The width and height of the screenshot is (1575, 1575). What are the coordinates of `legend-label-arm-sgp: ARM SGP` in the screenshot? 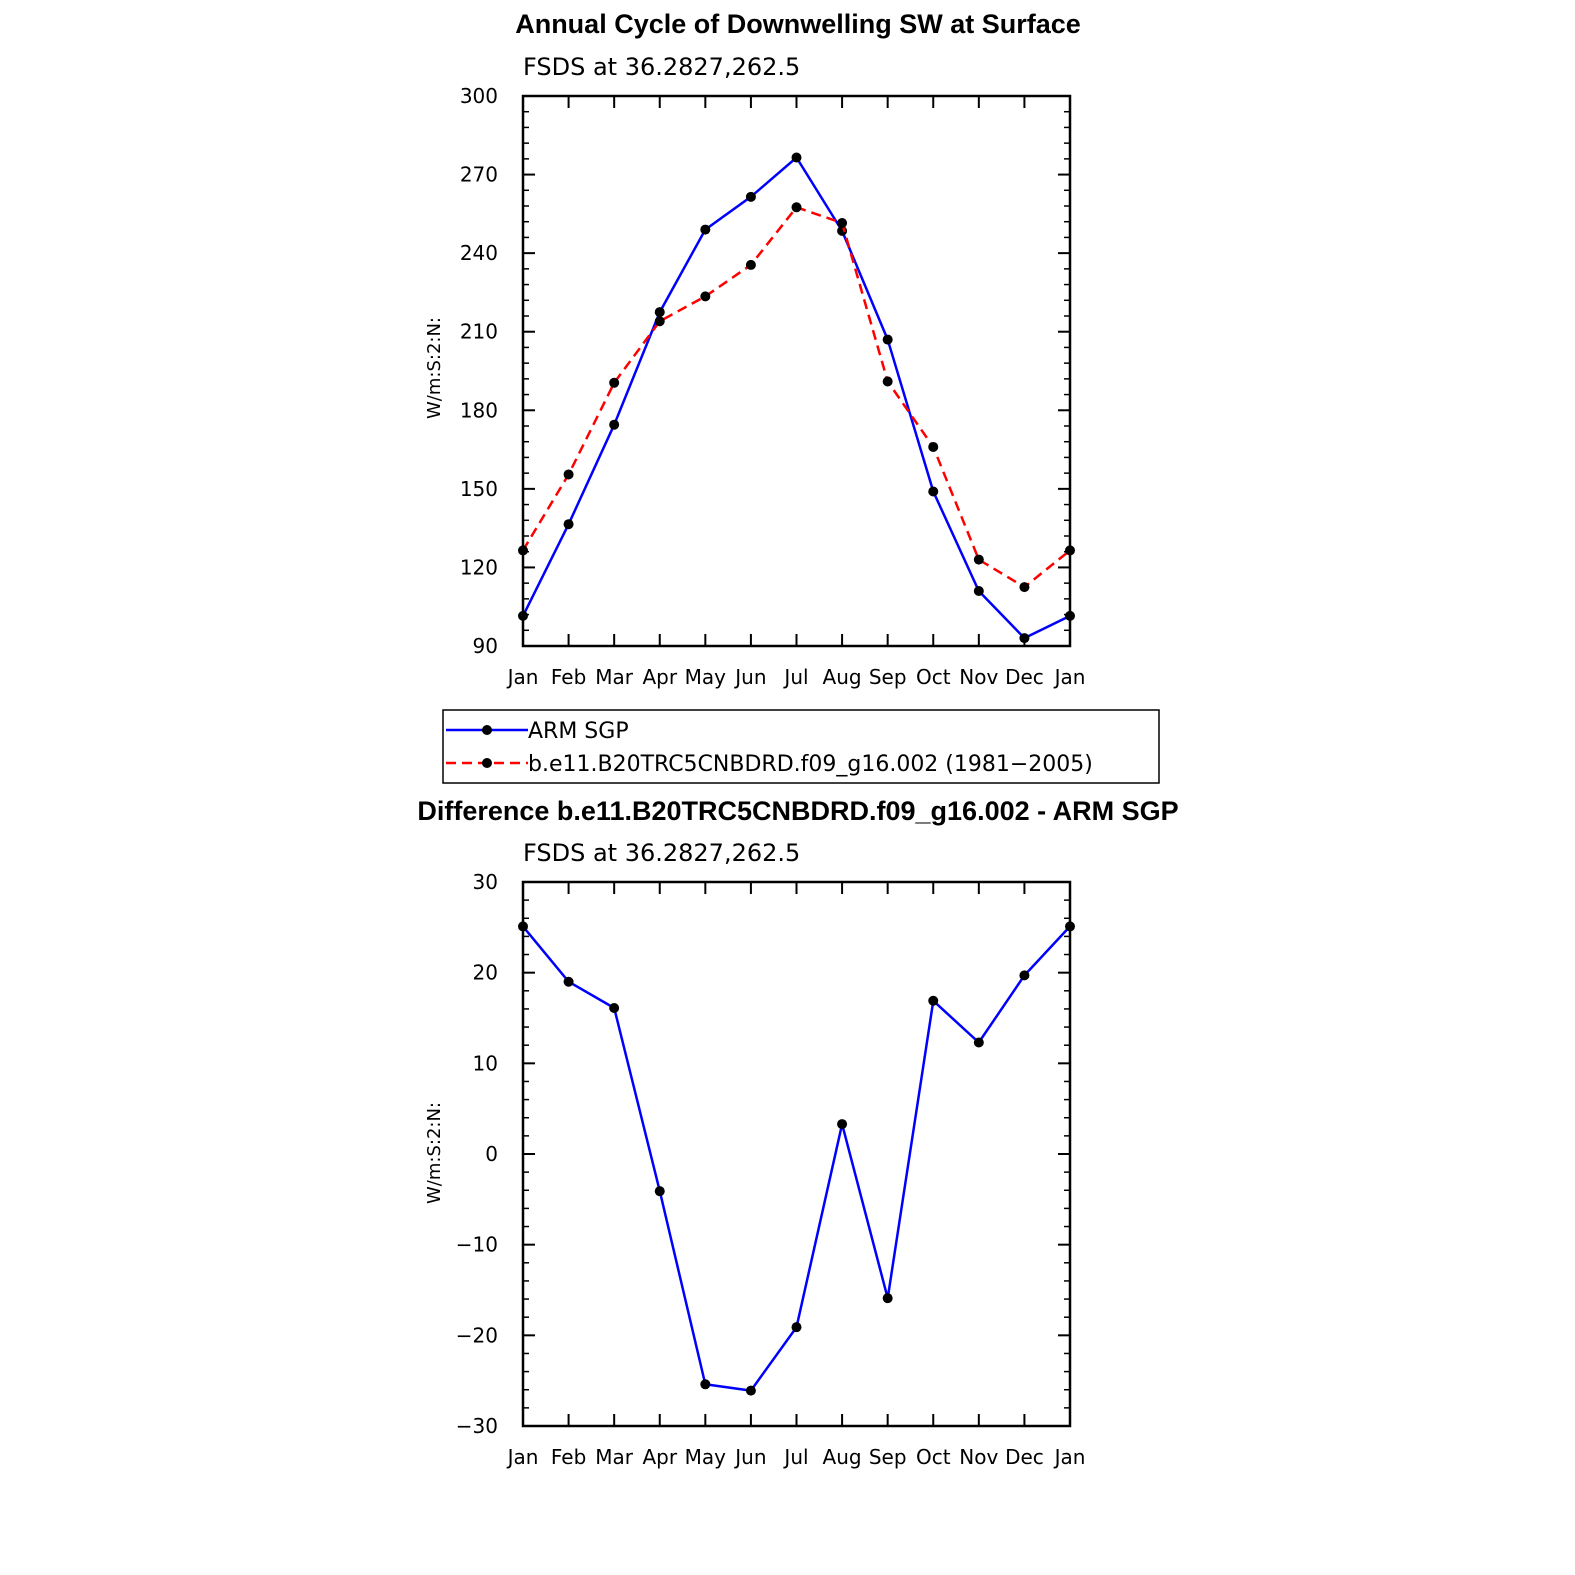 It's located at (578, 731).